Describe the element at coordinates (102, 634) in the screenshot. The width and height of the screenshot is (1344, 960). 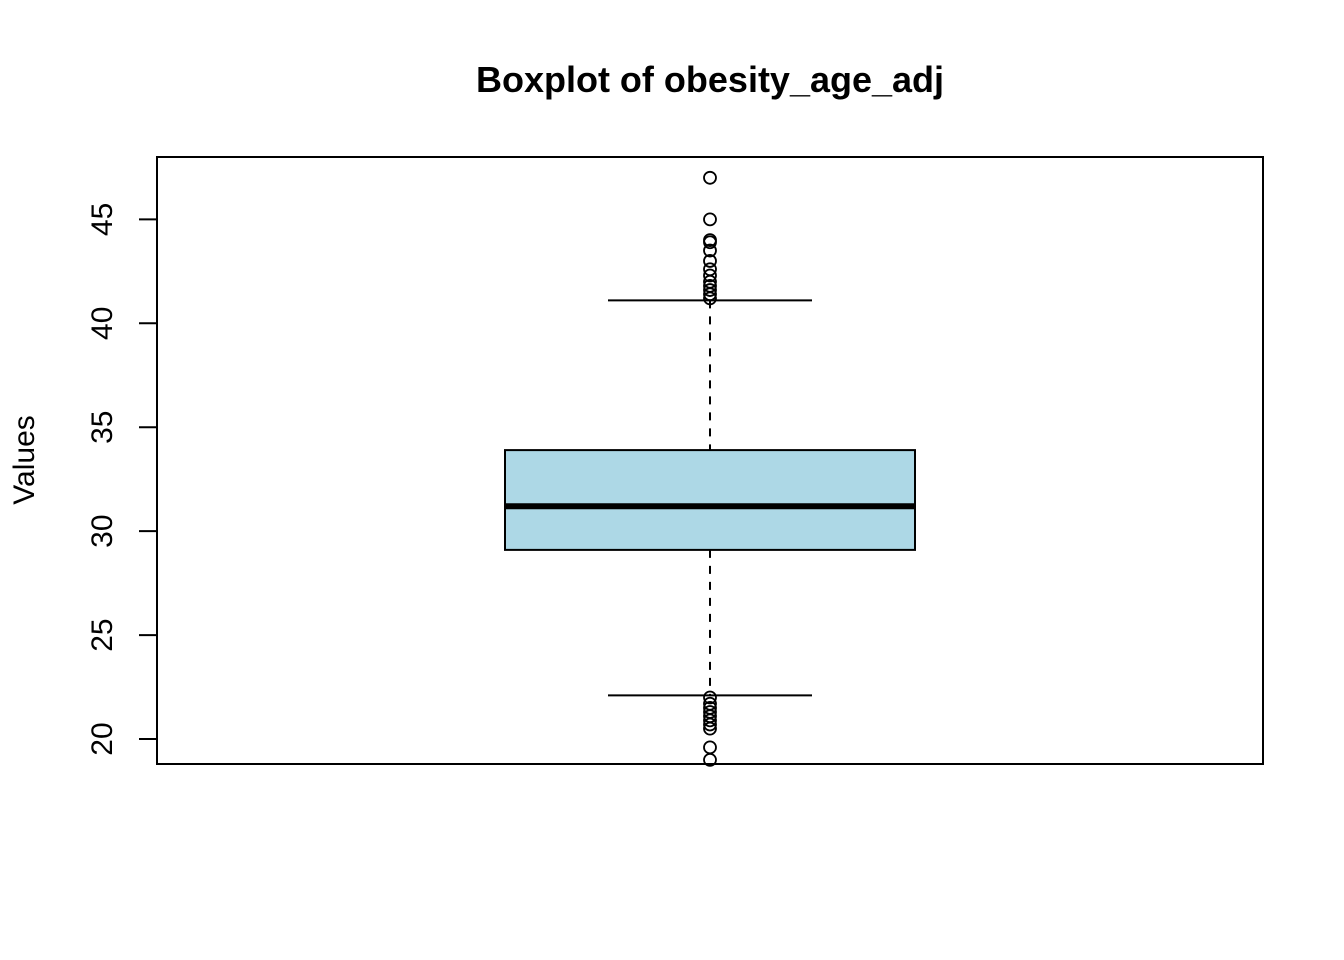
I see `y-tick-label: 25` at that location.